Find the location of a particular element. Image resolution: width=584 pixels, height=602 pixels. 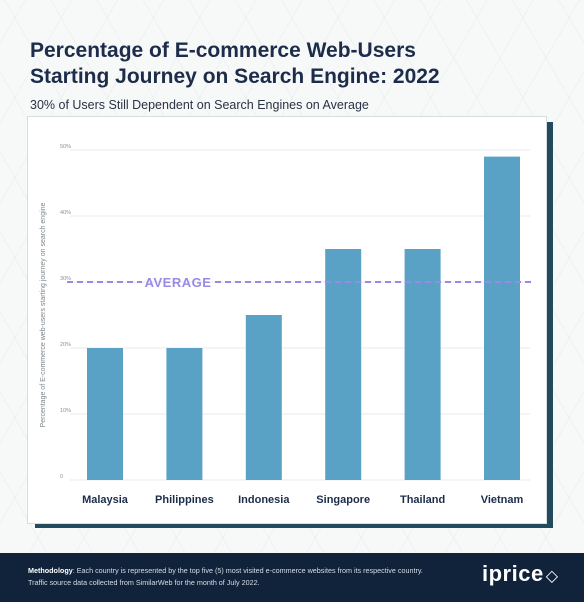

y-tick-label: 0 is located at coordinates (61, 477).